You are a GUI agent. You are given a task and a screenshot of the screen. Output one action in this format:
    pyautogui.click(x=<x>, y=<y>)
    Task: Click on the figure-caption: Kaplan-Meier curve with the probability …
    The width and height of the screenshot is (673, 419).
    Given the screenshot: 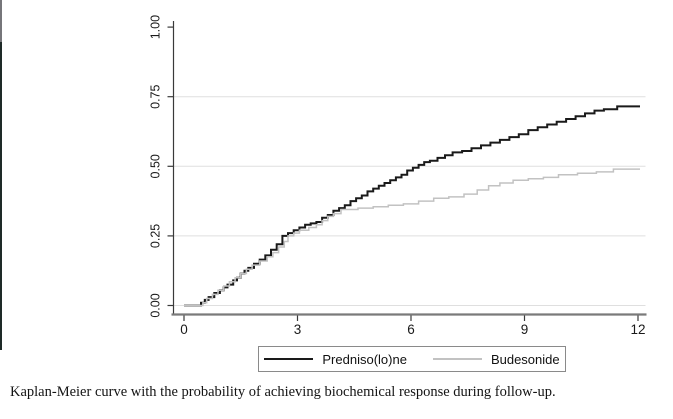 What is the action you would take?
    pyautogui.click(x=283, y=392)
    